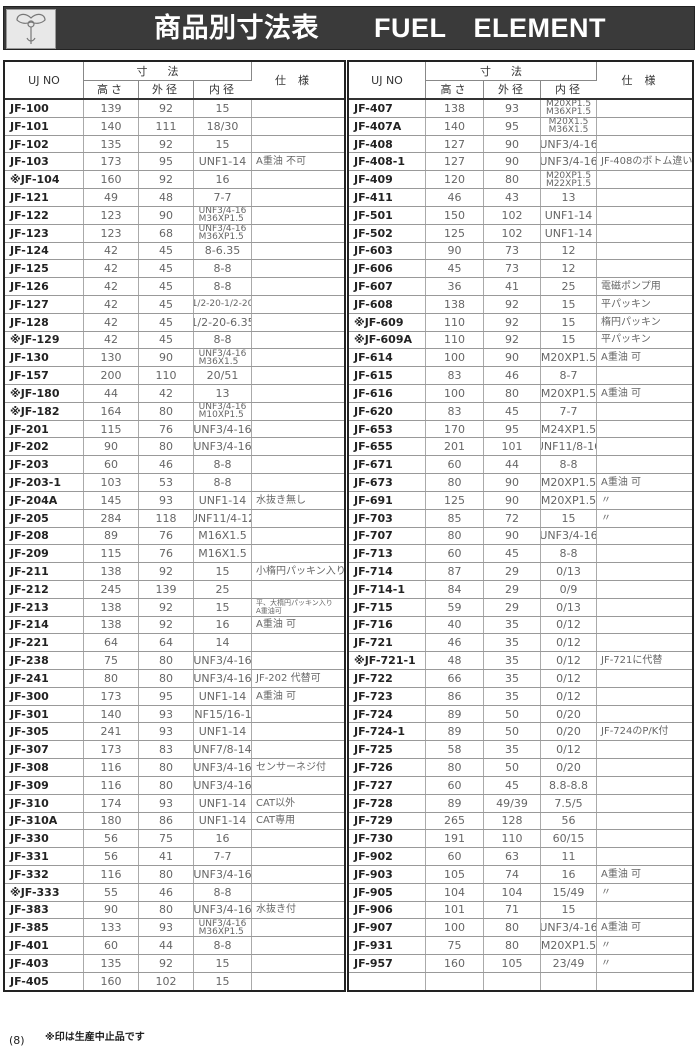  What do you see at coordinates (166, 696) in the screenshot?
I see `outer-diameter-cell: 95` at bounding box center [166, 696].